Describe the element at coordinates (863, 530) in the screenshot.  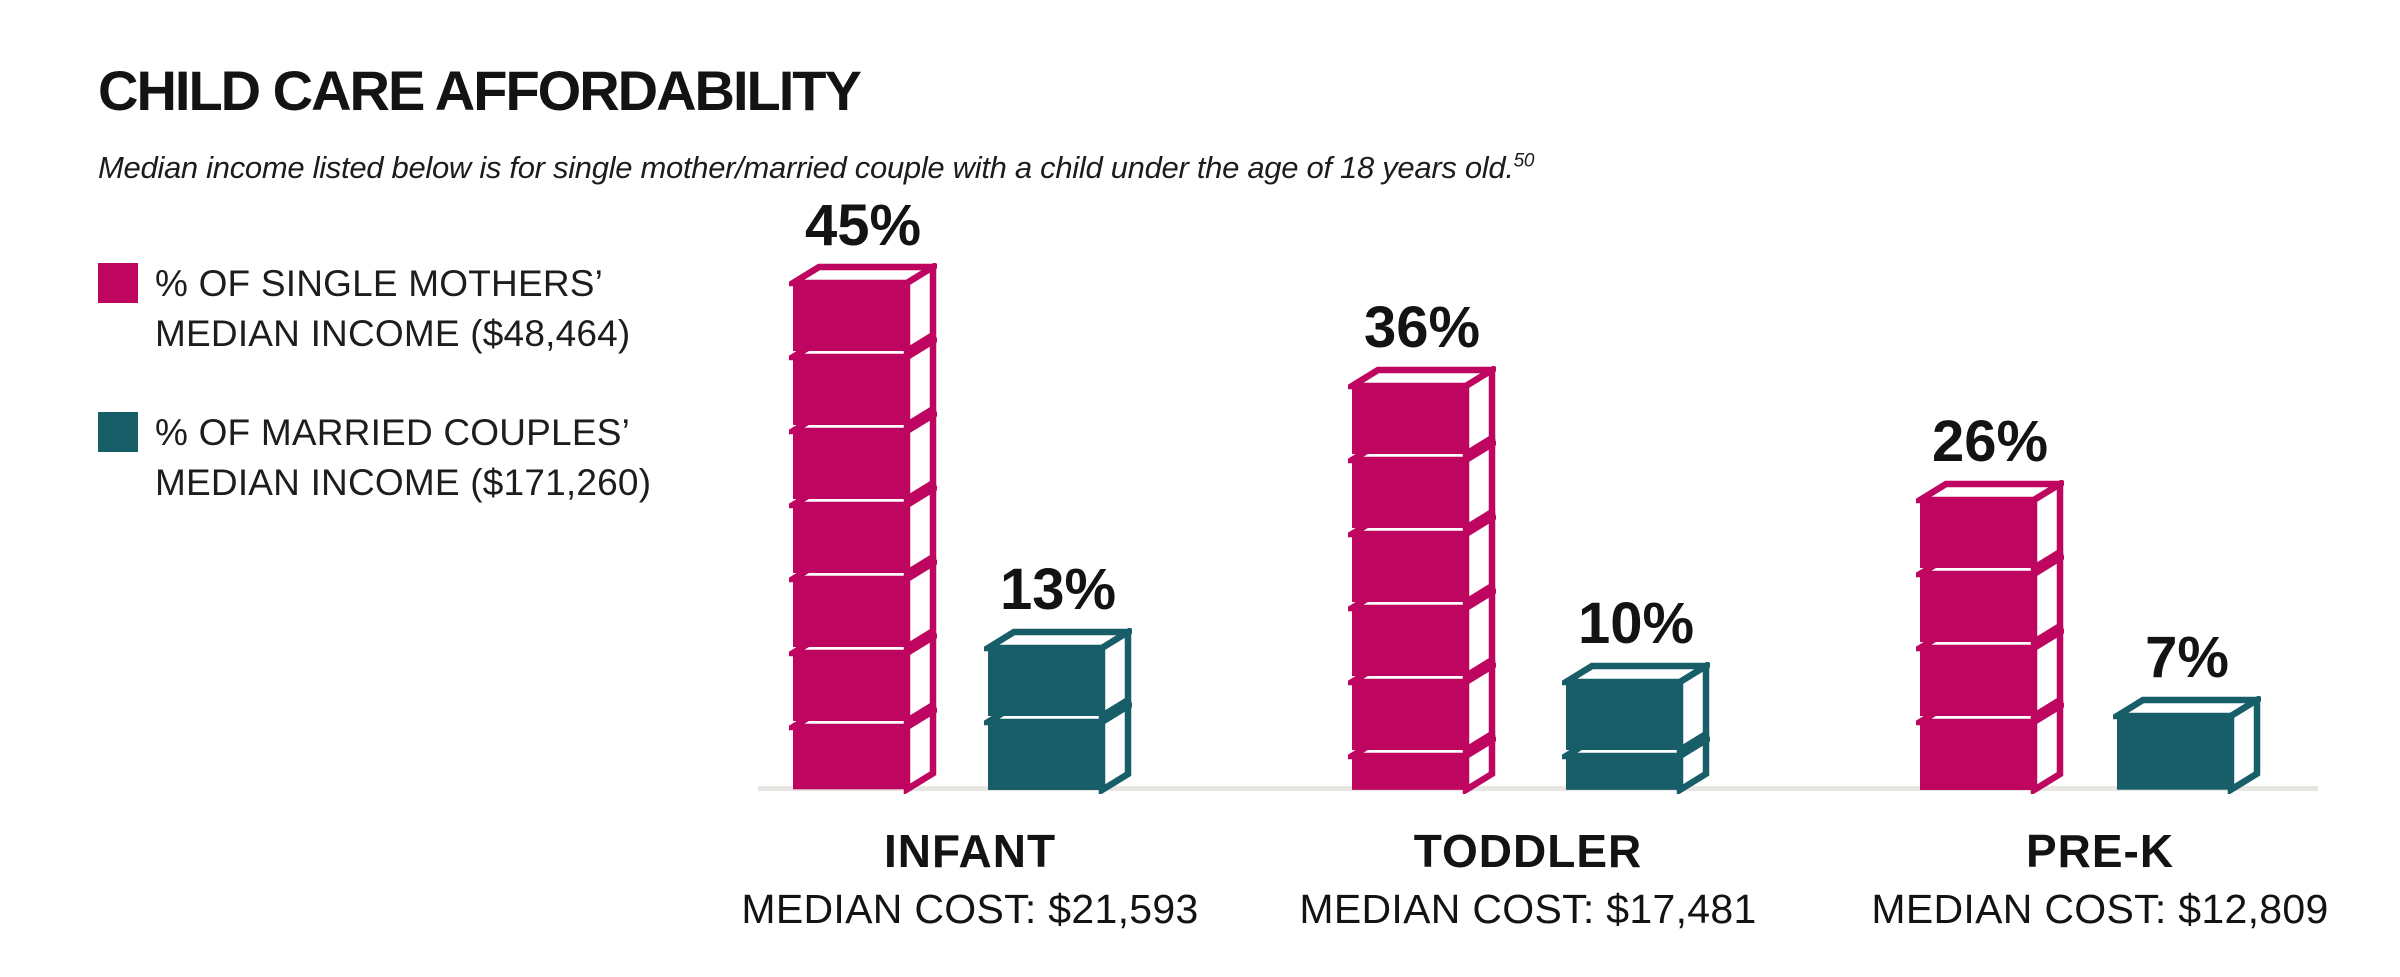
I see `bar-infant-single-mothers` at that location.